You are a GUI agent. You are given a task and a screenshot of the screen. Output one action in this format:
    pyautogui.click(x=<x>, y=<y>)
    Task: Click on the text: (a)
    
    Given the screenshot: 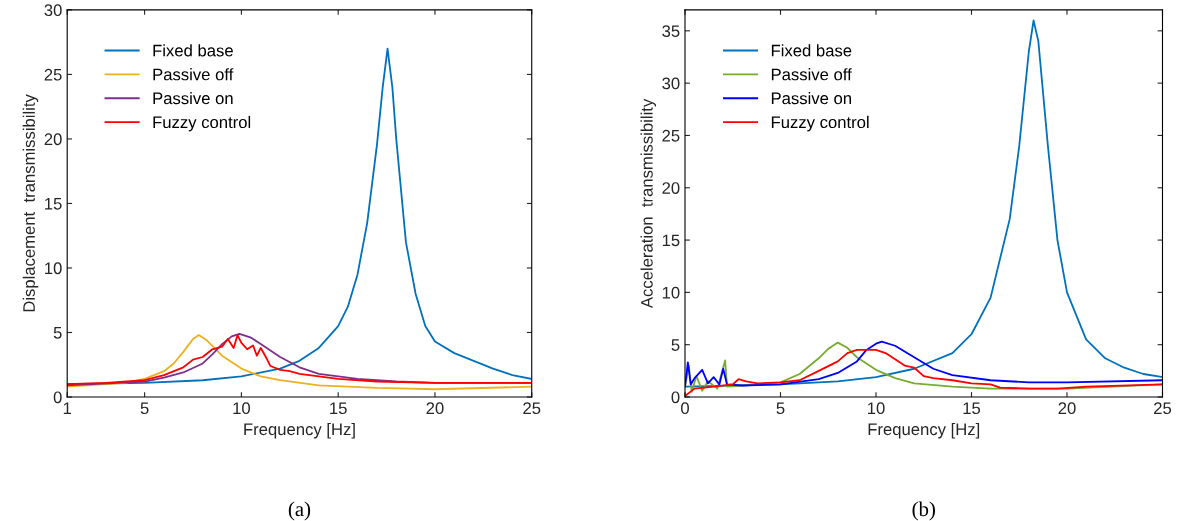 What is the action you would take?
    pyautogui.click(x=299, y=511)
    